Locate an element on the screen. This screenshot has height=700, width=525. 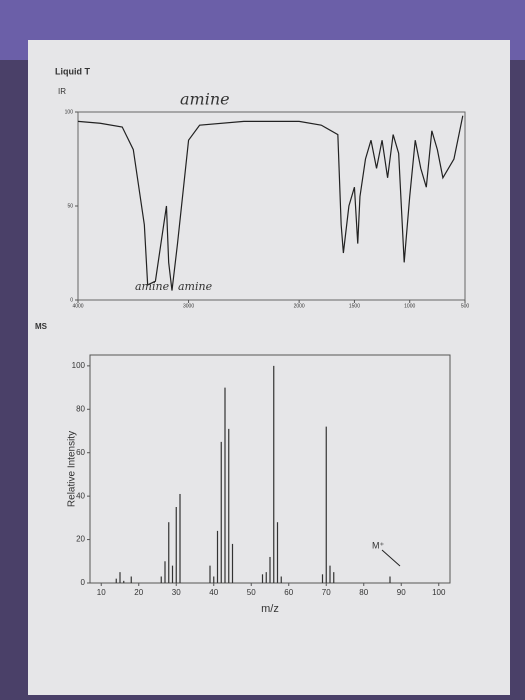
x-tick-label: 1500 is located at coordinates (354, 306).